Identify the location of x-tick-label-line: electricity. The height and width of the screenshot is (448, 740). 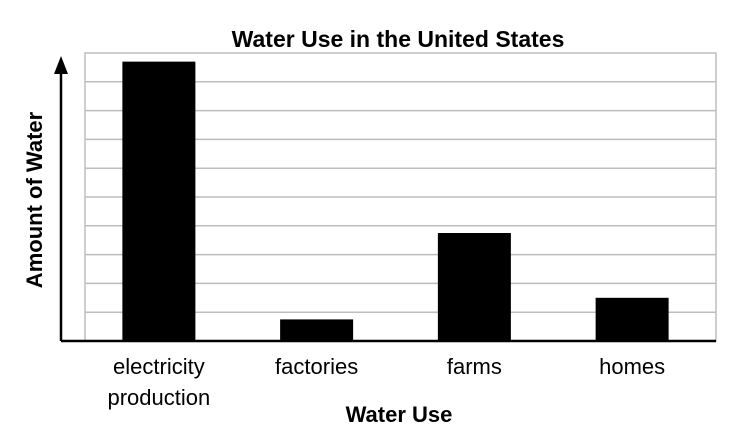
(159, 366).